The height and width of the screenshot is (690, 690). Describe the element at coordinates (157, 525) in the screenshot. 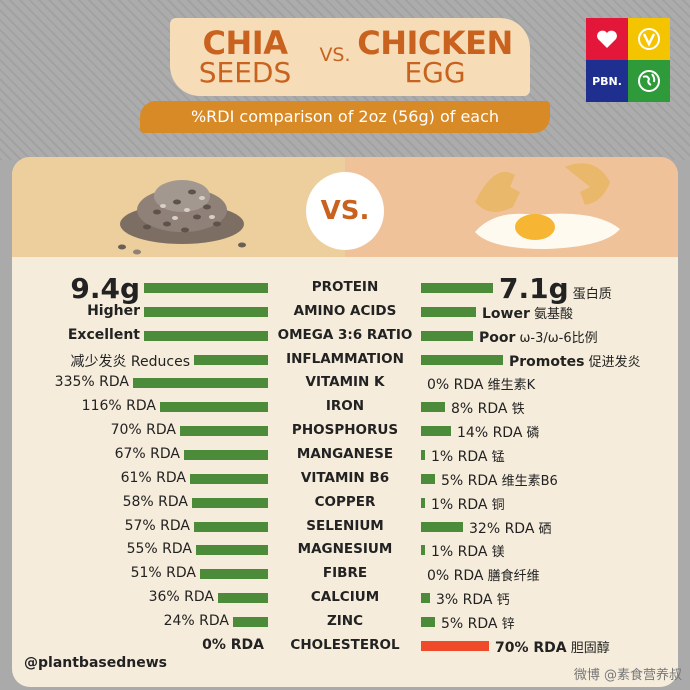

I see `chia-value: 57% RDA` at that location.